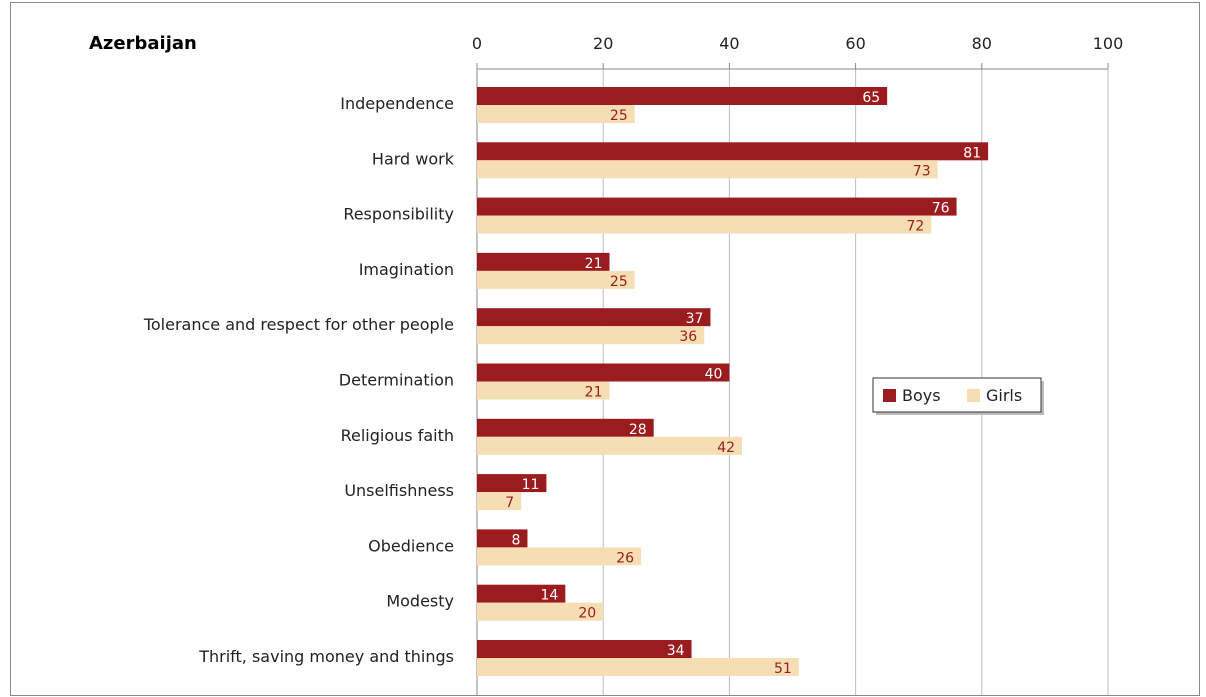 Image resolution: width=1206 pixels, height=697 pixels. Describe the element at coordinates (972, 153) in the screenshot. I see `data-label: 81` at that location.